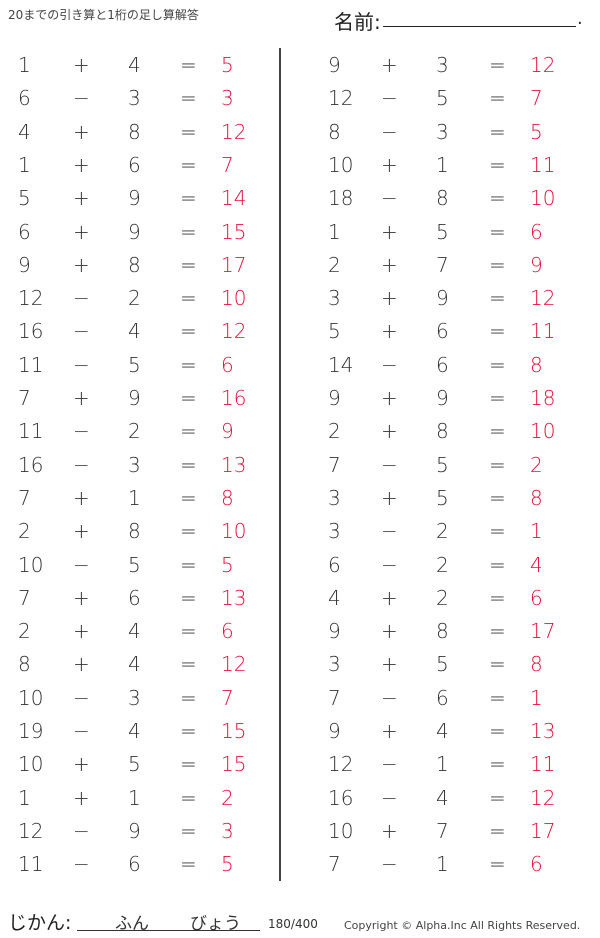  I want to click on answer: 9, so click(227, 431).